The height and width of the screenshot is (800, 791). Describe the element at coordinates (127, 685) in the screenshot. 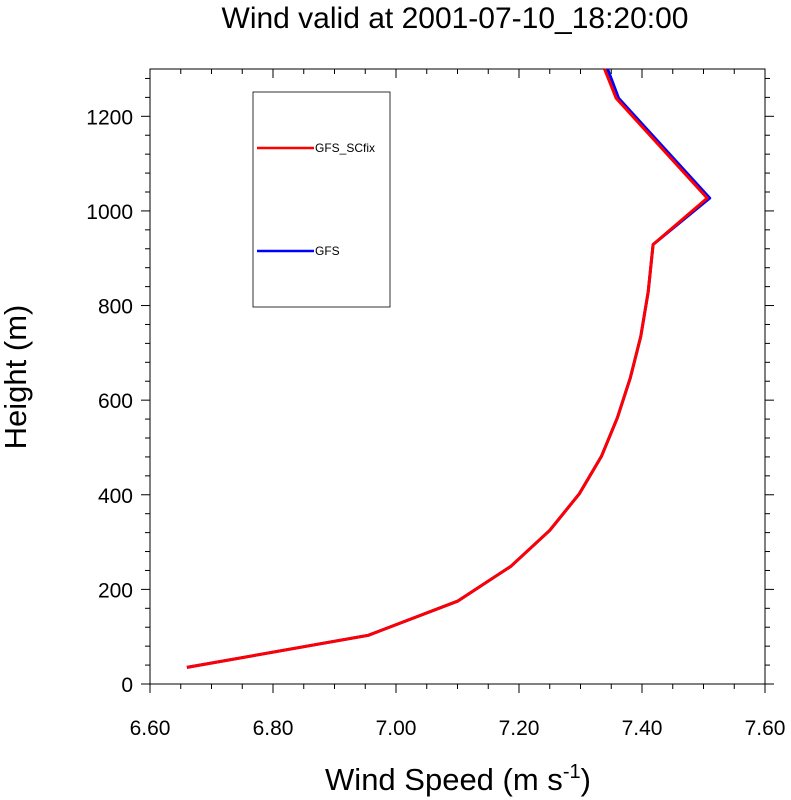

I see `y-tick-label: 0` at that location.